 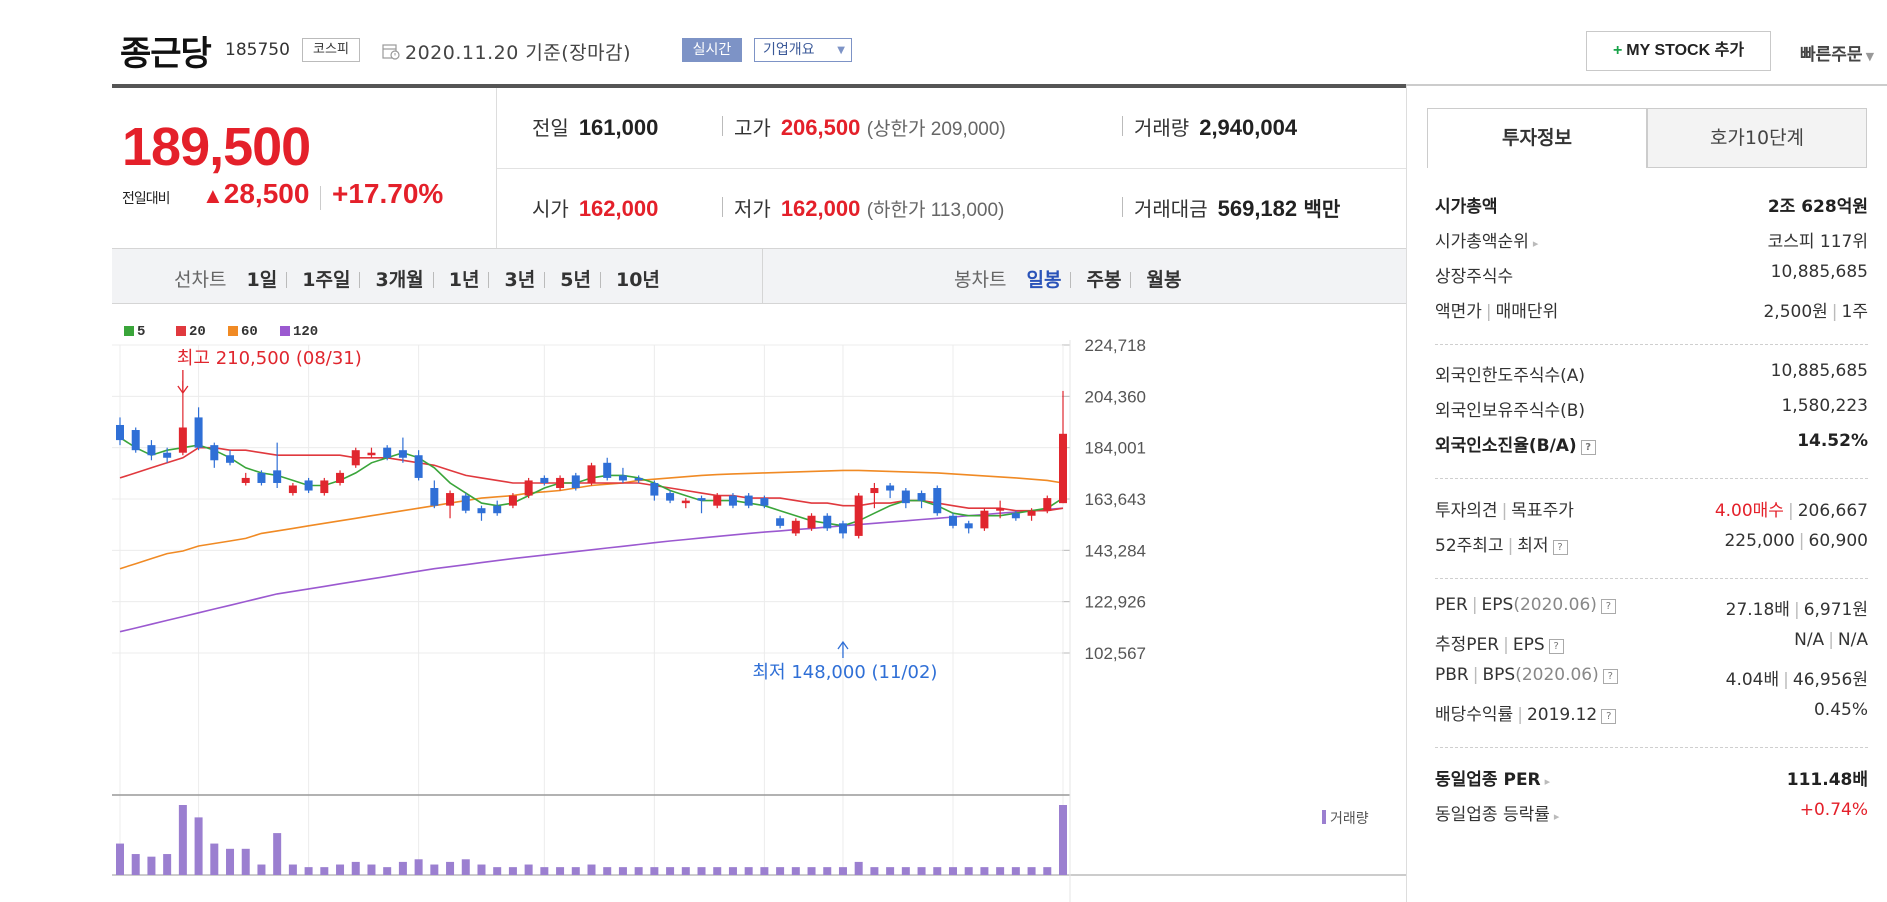 What do you see at coordinates (1535, 243) in the screenshot?
I see `chevron-right-icon: ▸` at bounding box center [1535, 243].